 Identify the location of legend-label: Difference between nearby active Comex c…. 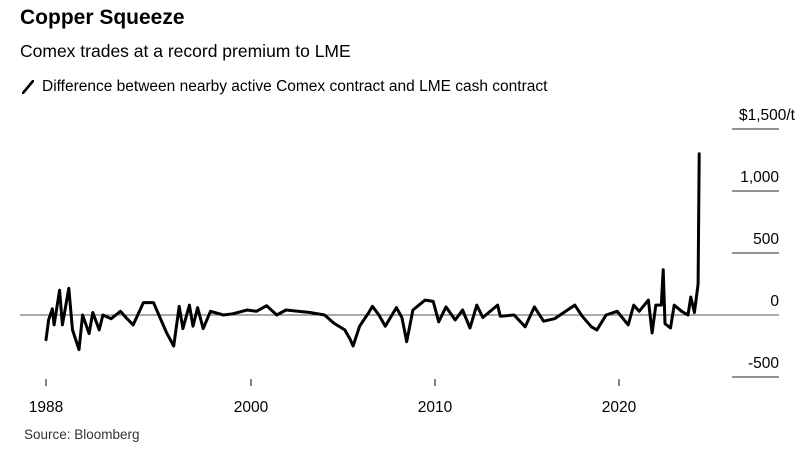
(295, 86).